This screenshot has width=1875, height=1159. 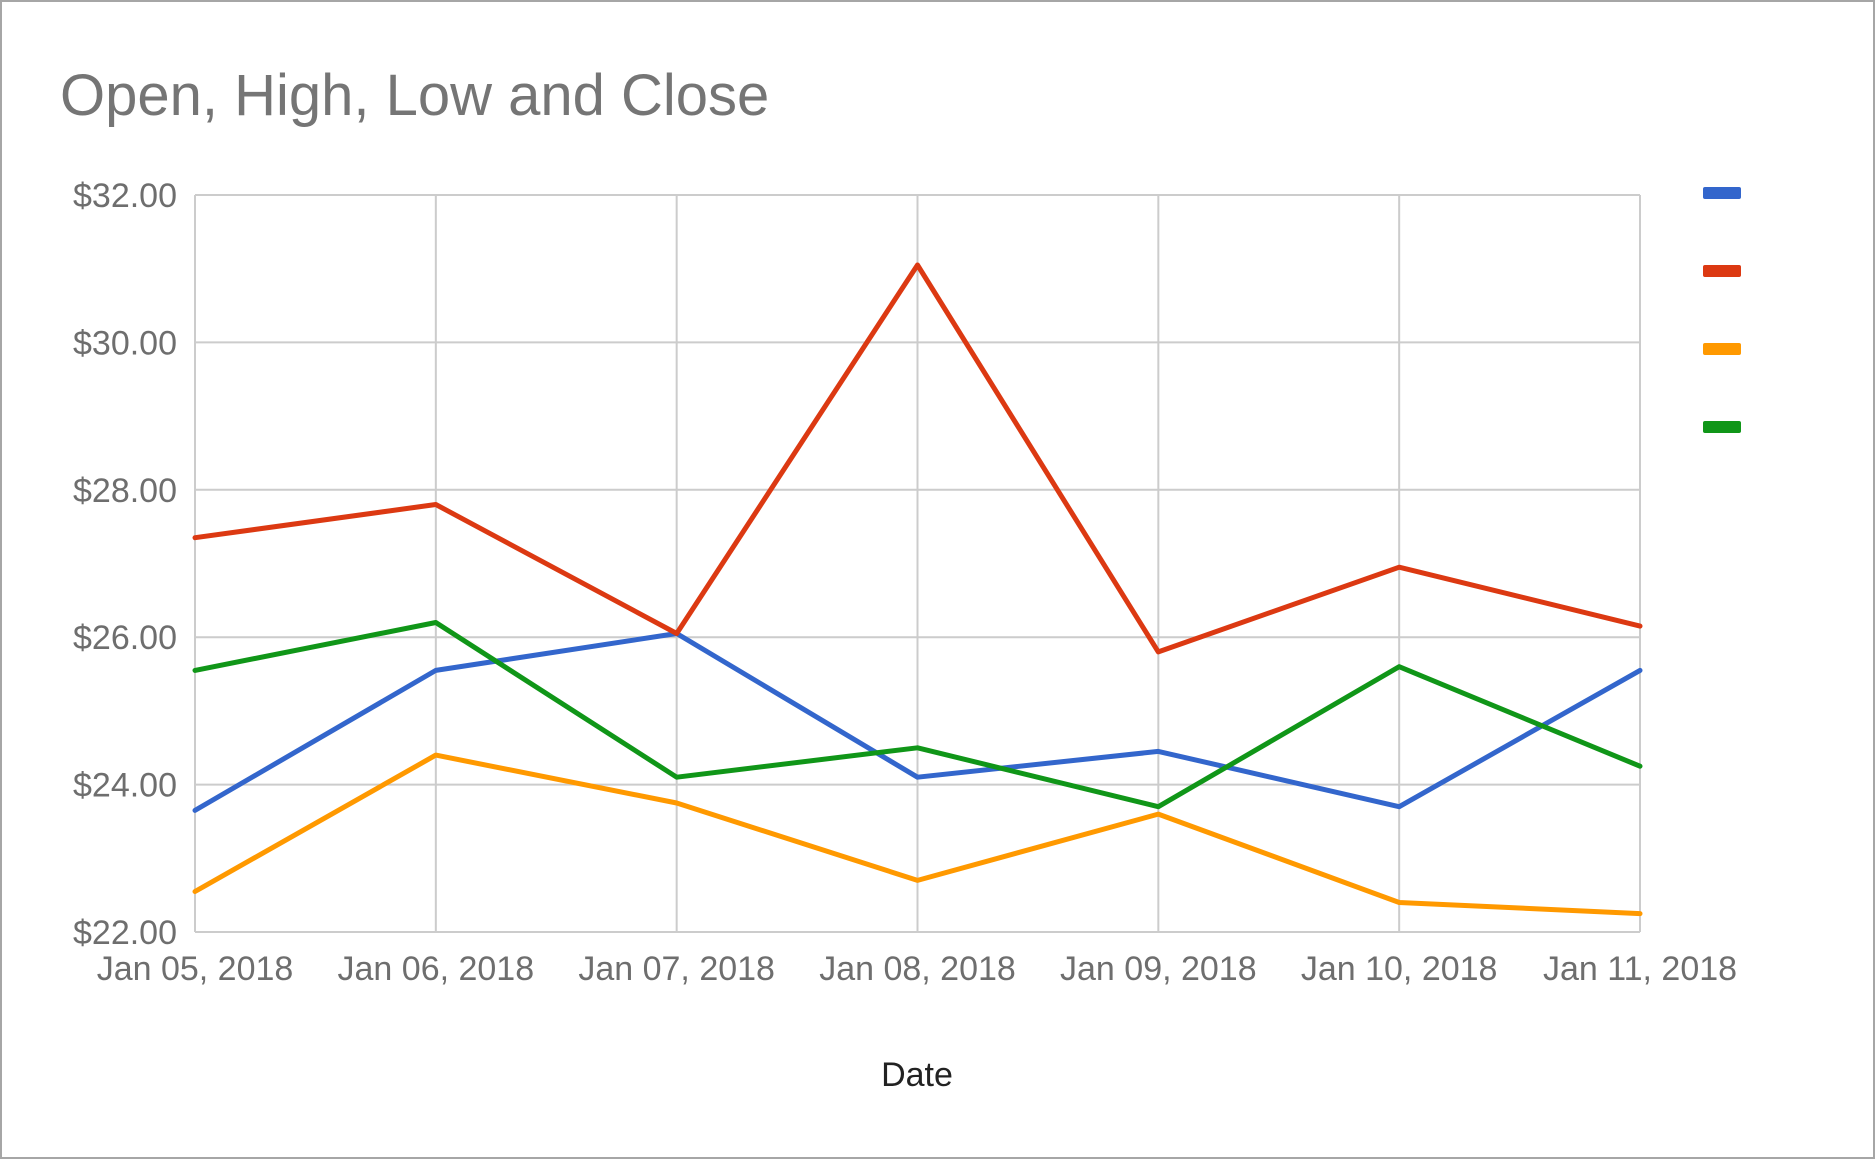 What do you see at coordinates (415, 95) in the screenshot?
I see `chart-title: Open, High, Low and Close` at bounding box center [415, 95].